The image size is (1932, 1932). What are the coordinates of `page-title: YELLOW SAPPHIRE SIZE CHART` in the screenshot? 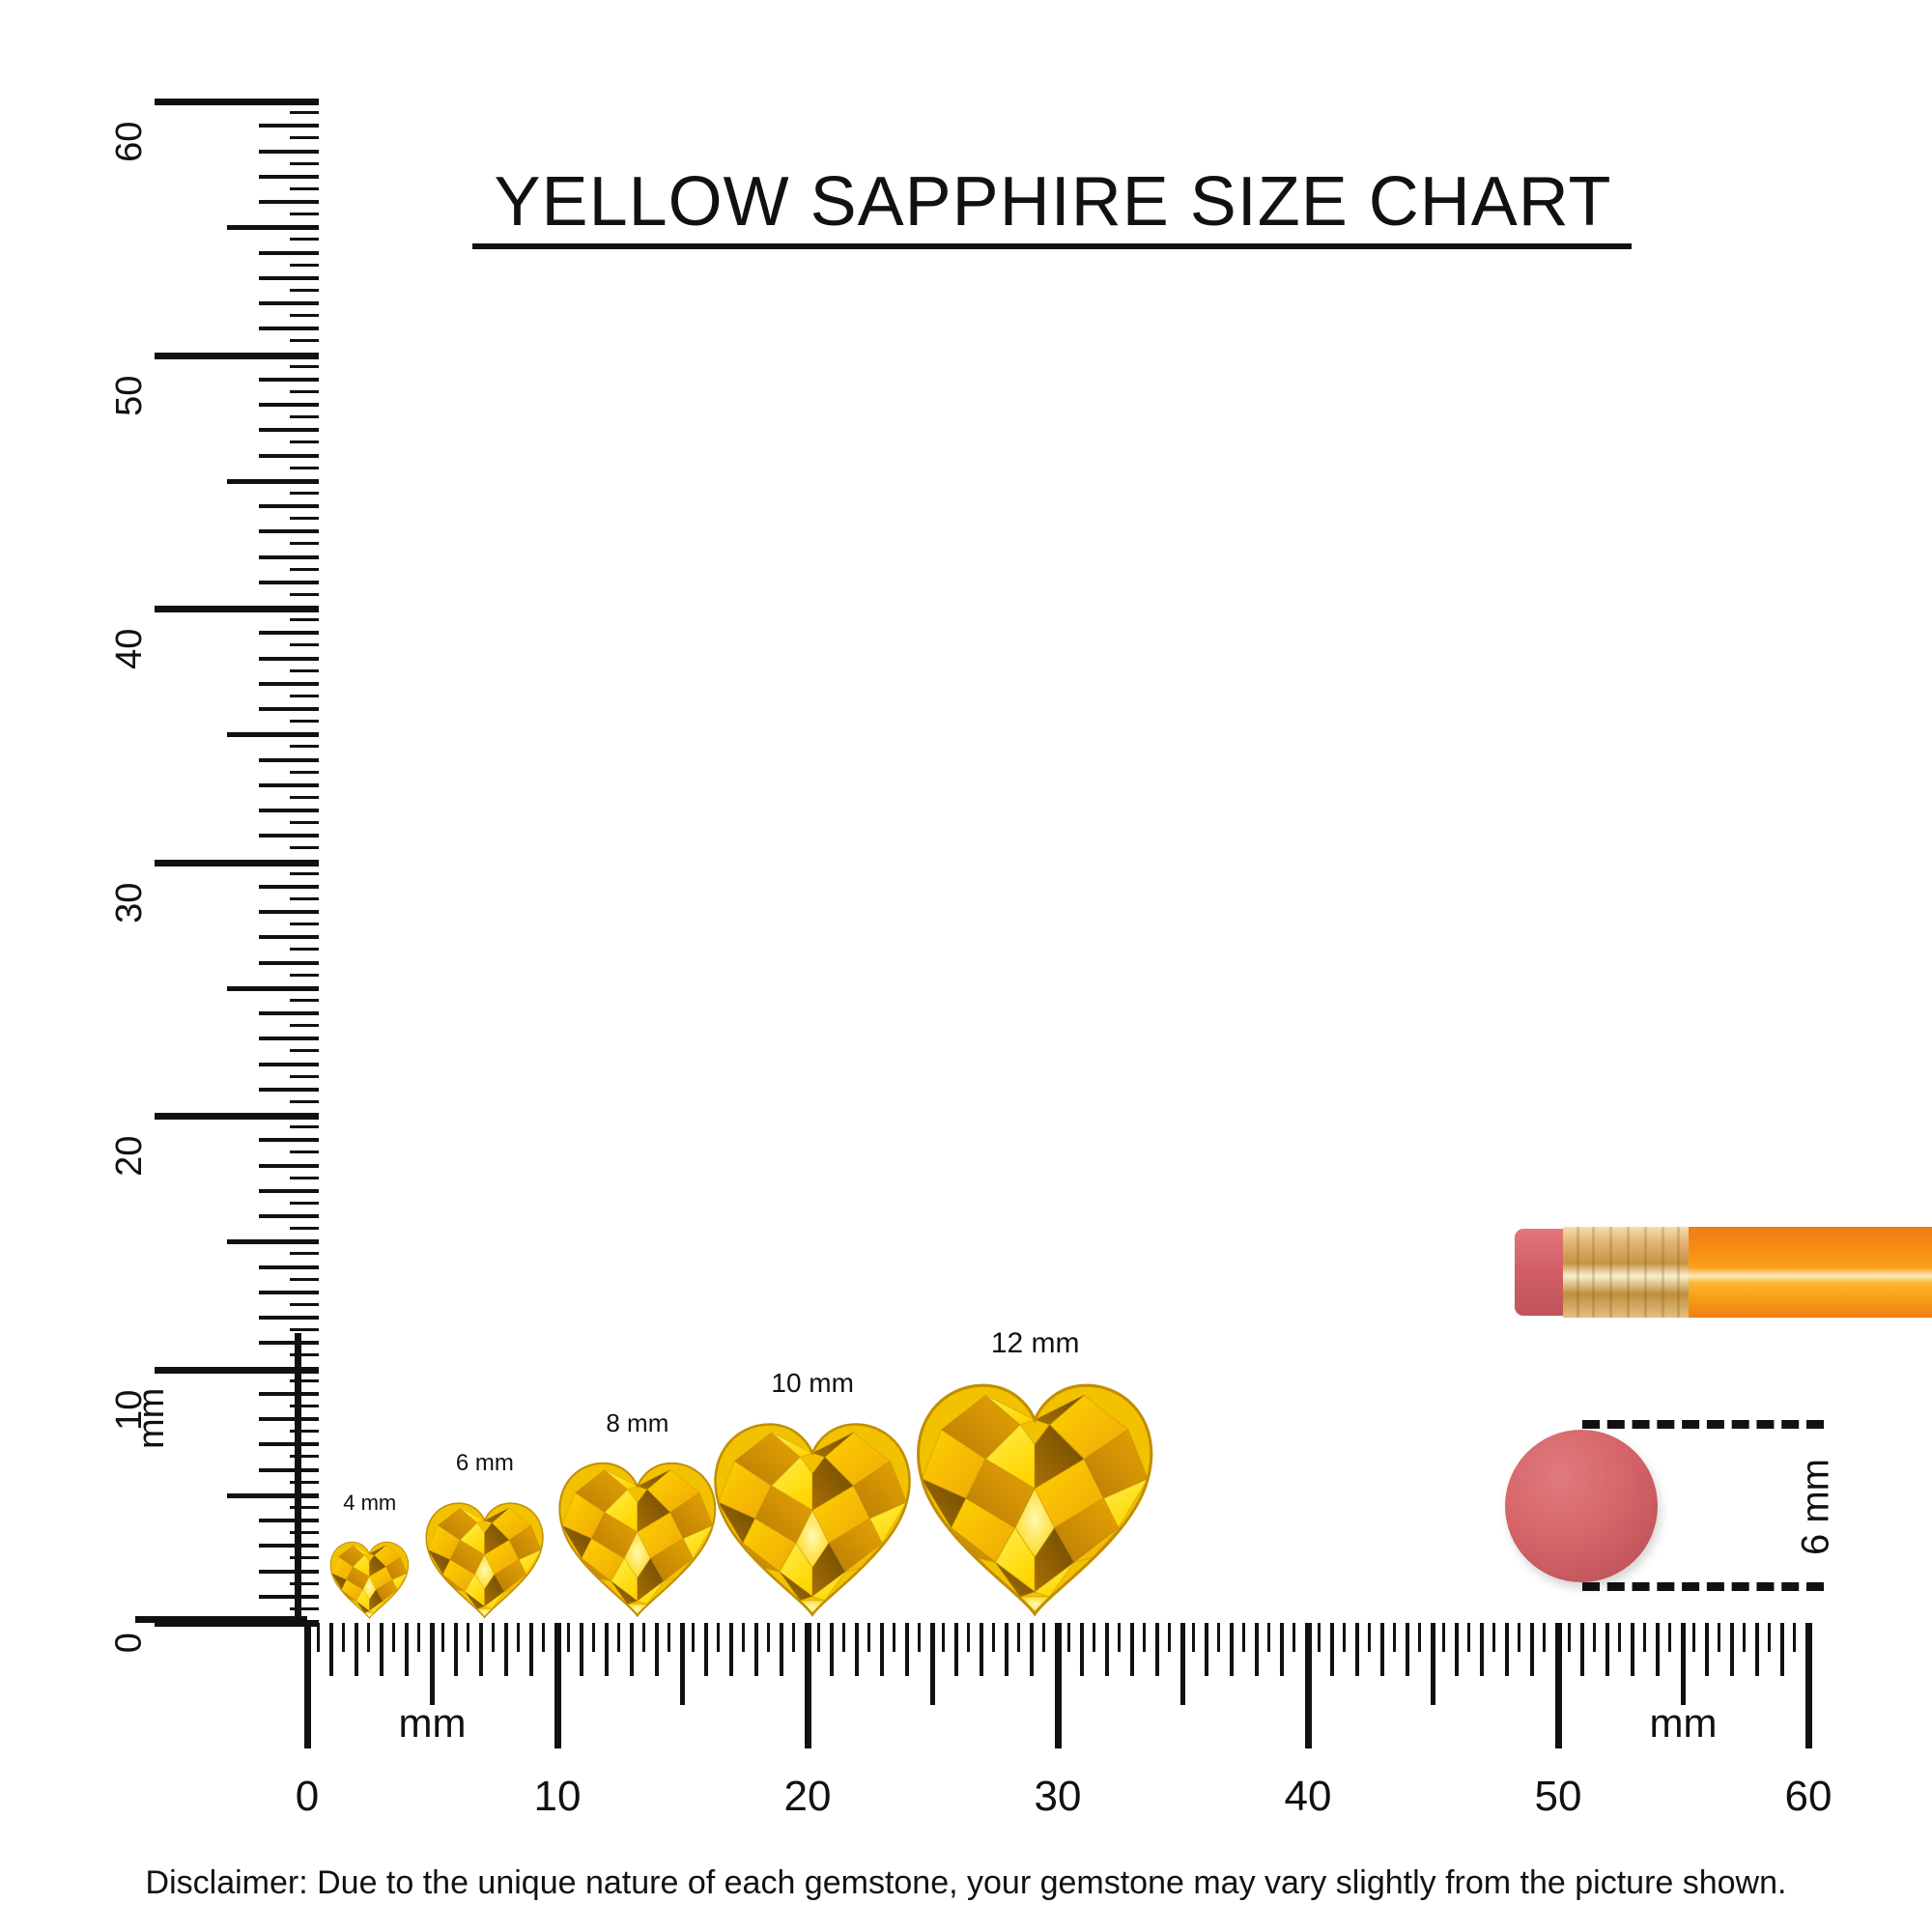 It's located at (1053, 202).